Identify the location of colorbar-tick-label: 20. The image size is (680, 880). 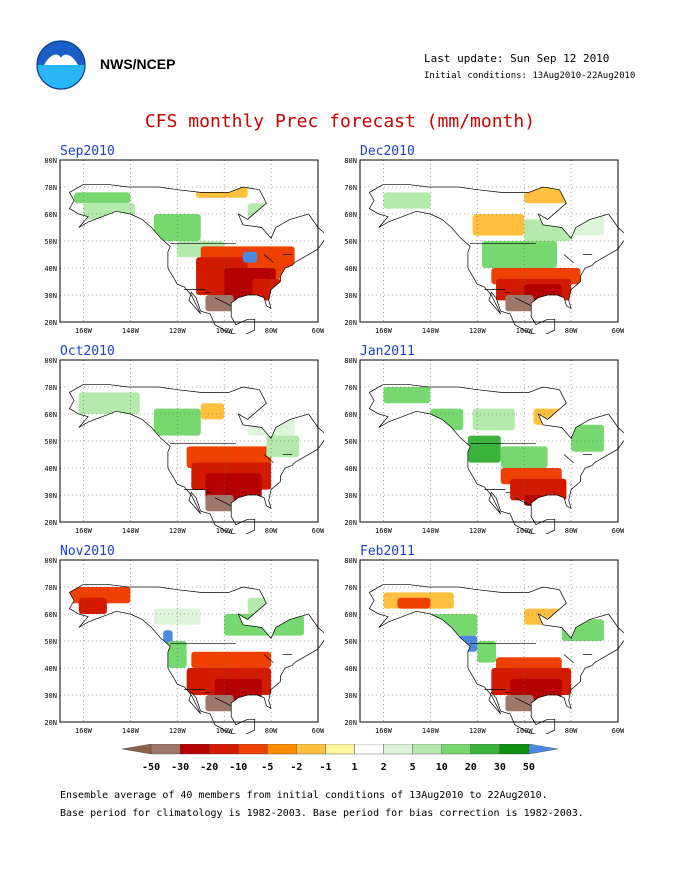
(471, 767).